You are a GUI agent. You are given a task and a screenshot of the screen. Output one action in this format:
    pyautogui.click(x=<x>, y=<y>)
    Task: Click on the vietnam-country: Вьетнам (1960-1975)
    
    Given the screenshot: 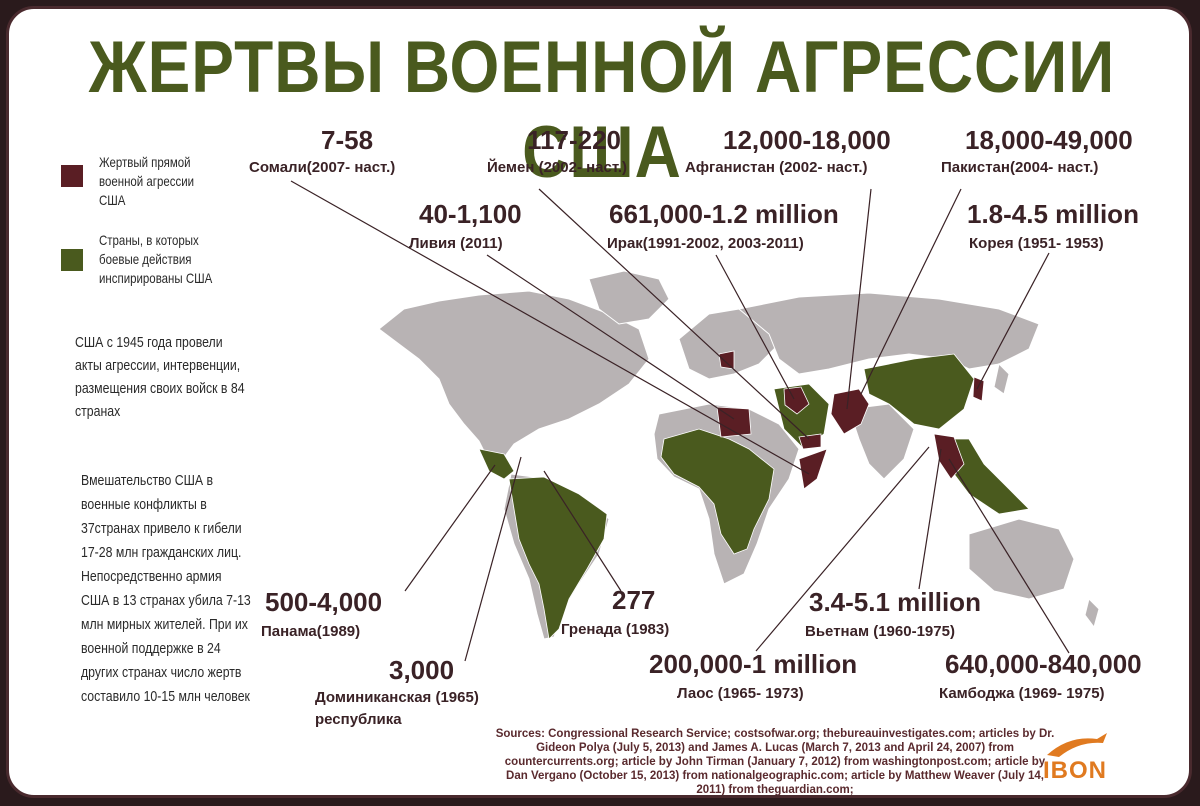 What is the action you would take?
    pyautogui.click(x=880, y=631)
    